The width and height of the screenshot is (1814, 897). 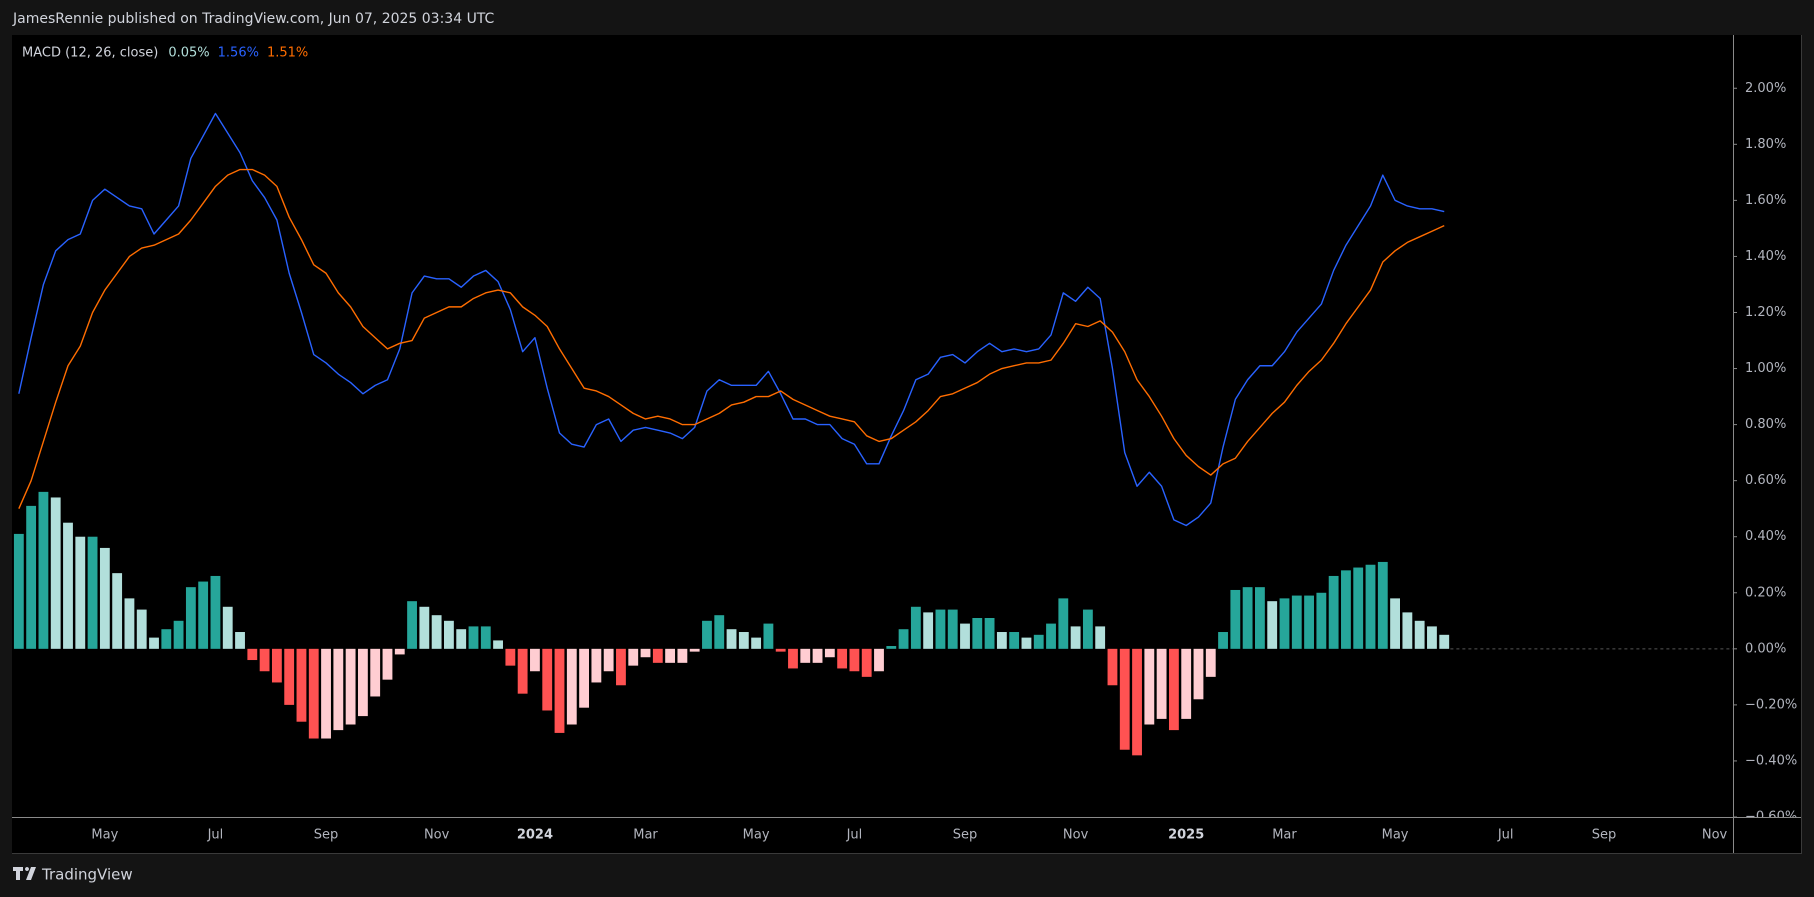 What do you see at coordinates (1765, 256) in the screenshot?
I see `y-tick-label: 1.40%` at bounding box center [1765, 256].